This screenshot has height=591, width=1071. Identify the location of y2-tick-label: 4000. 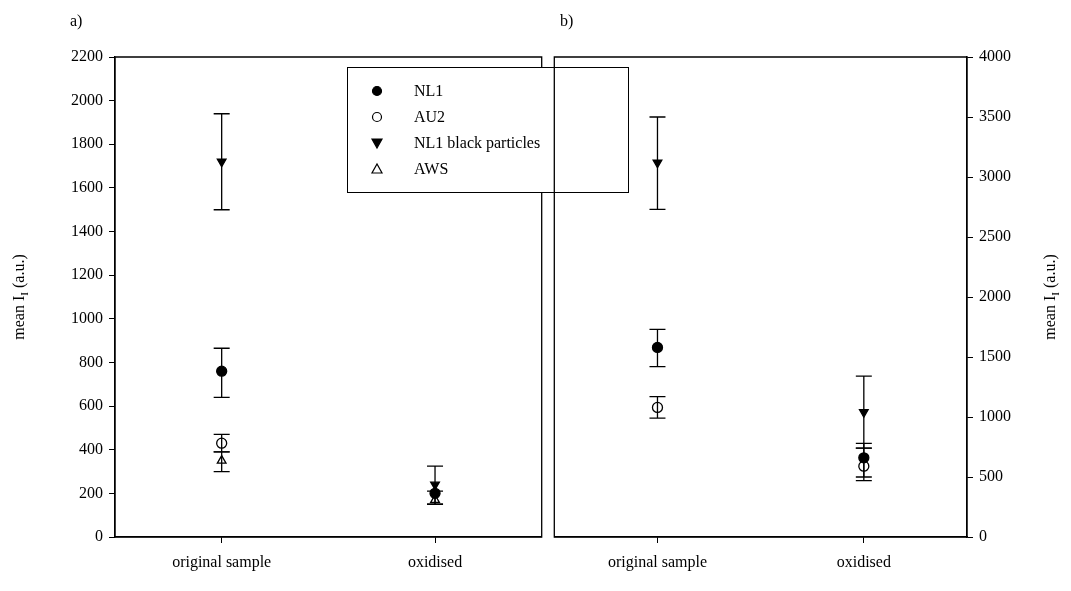
(995, 56).